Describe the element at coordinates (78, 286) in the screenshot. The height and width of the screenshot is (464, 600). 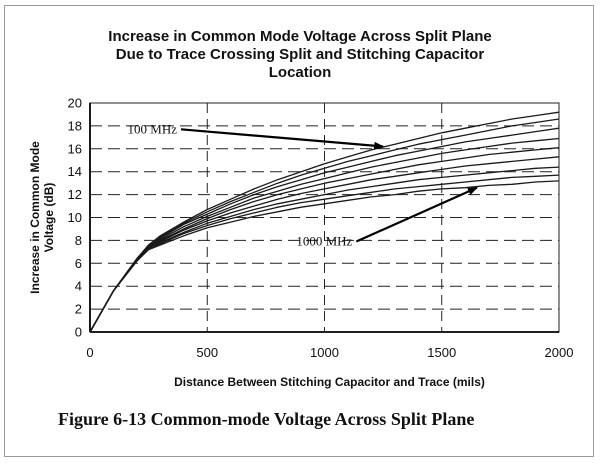
I see `y-tick-label: 4` at that location.